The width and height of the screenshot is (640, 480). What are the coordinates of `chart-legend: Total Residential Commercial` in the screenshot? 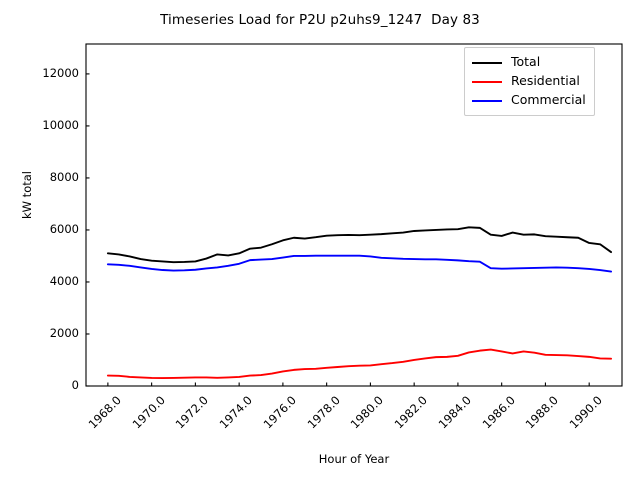 It's located at (529, 81).